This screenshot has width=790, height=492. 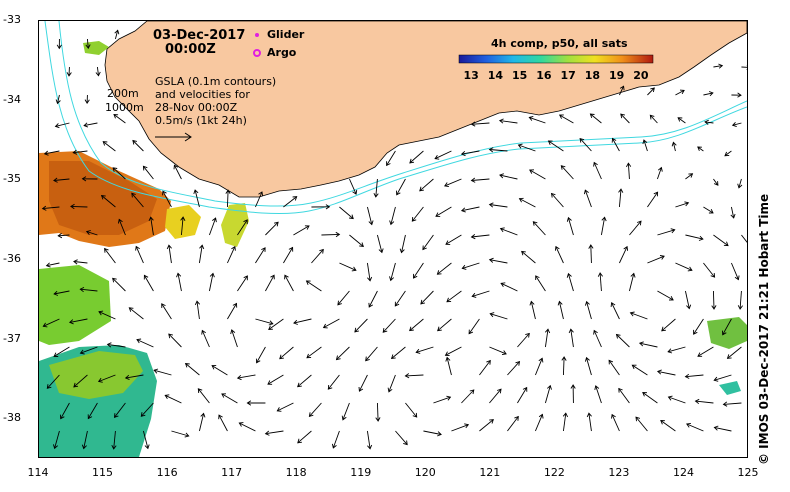 What do you see at coordinates (554, 472) in the screenshot?
I see `x-tick-label: 122` at bounding box center [554, 472].